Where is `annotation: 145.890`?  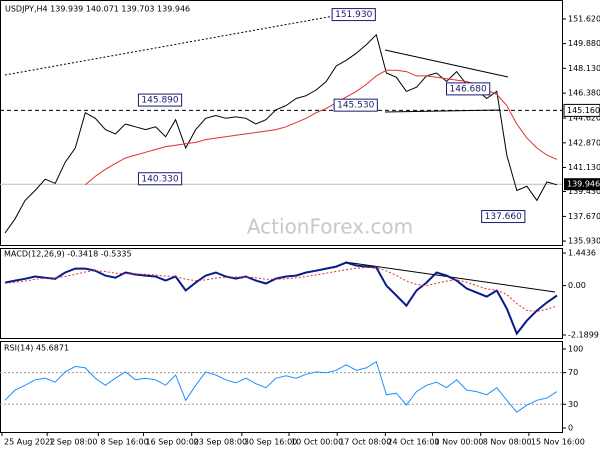
annotation: 145.890 is located at coordinates (160, 100).